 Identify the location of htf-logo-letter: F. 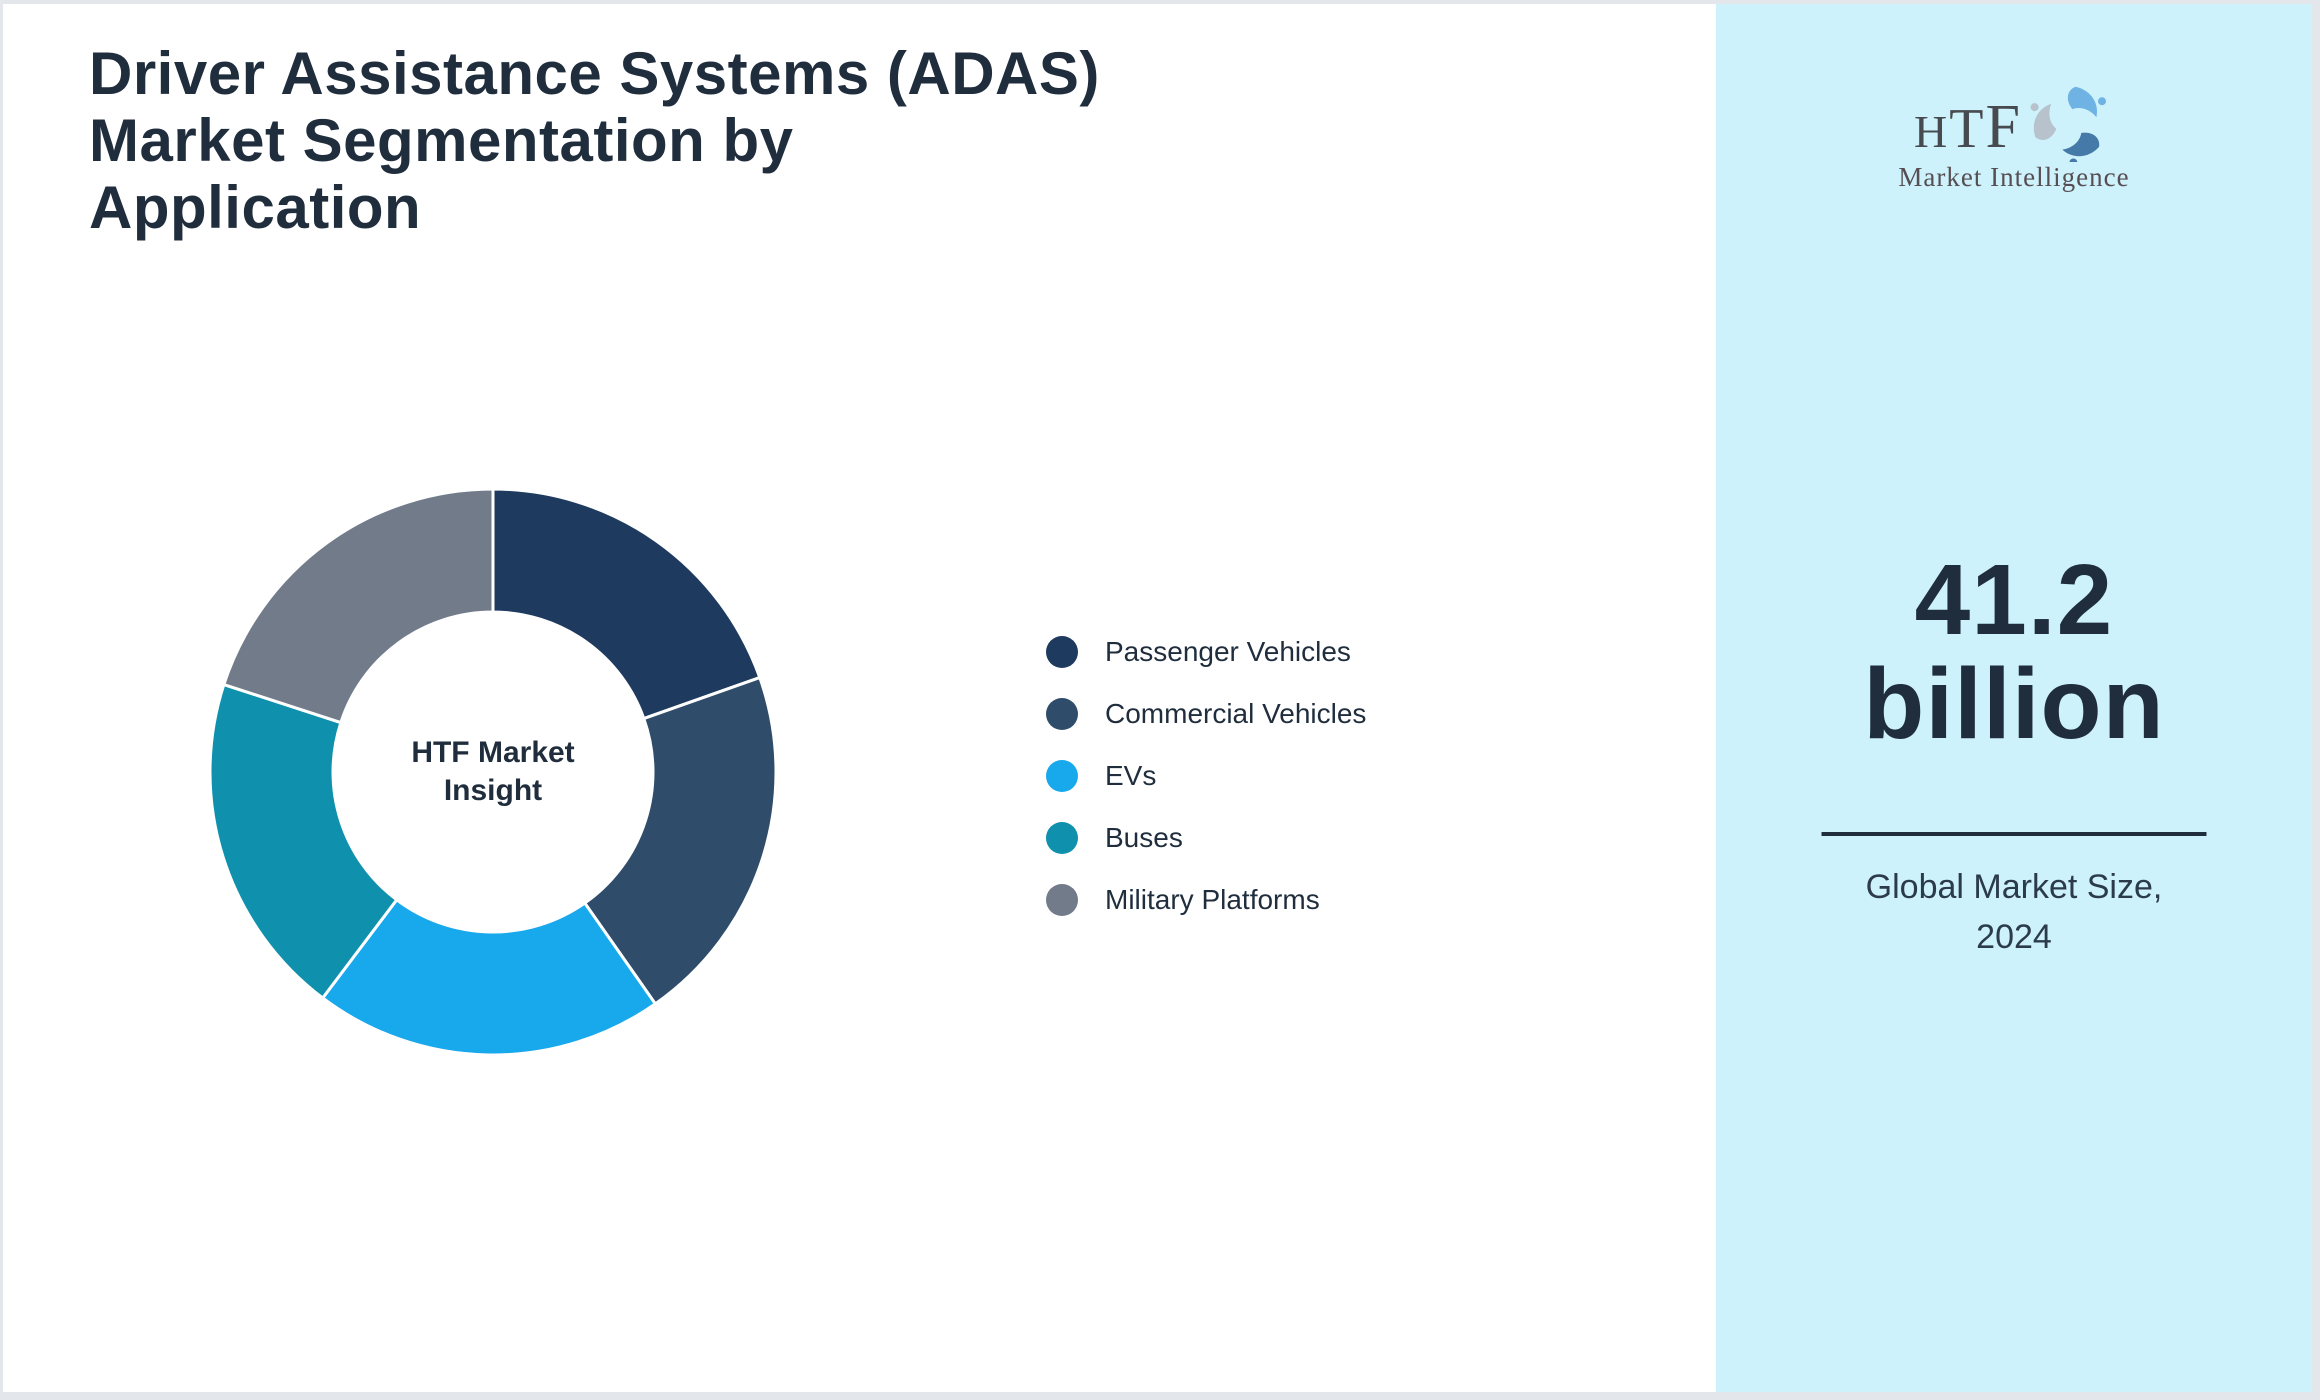
(2003, 127).